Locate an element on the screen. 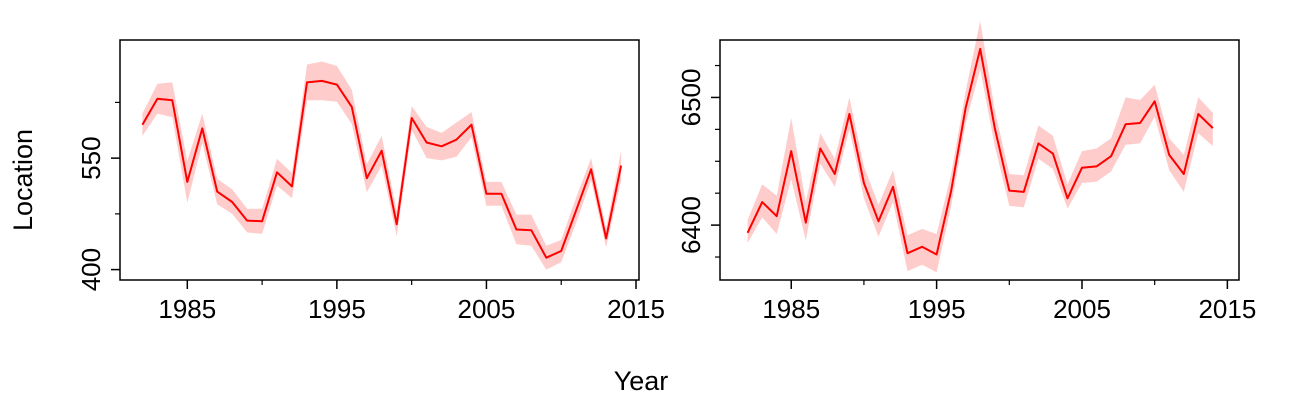 This screenshot has height=400, width=1300. x-axis-label: Year is located at coordinates (641, 381).